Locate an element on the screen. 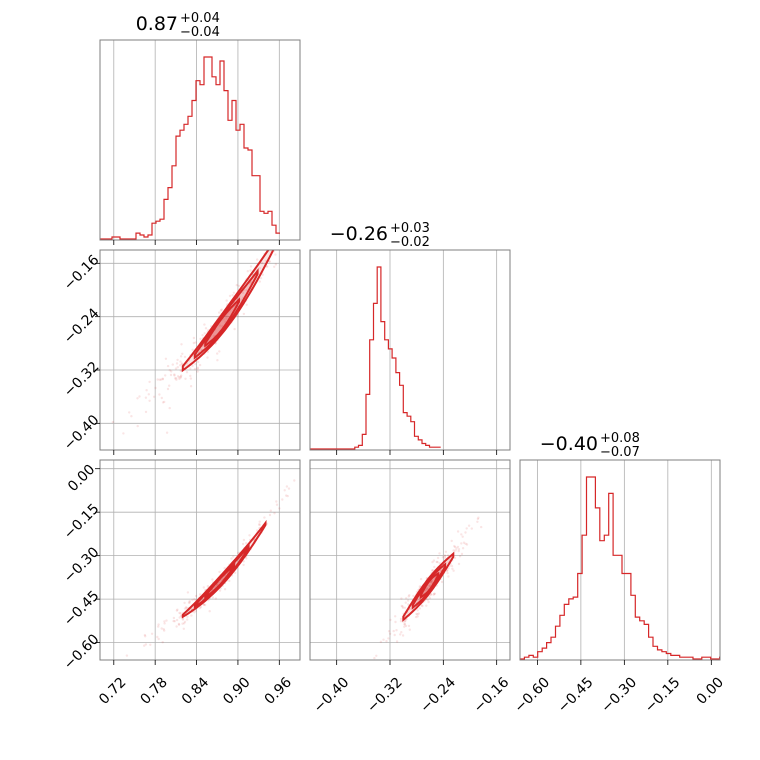 This screenshot has height=760, width=760. y-tick-label-p2-2: −0.30 is located at coordinates (82, 565).